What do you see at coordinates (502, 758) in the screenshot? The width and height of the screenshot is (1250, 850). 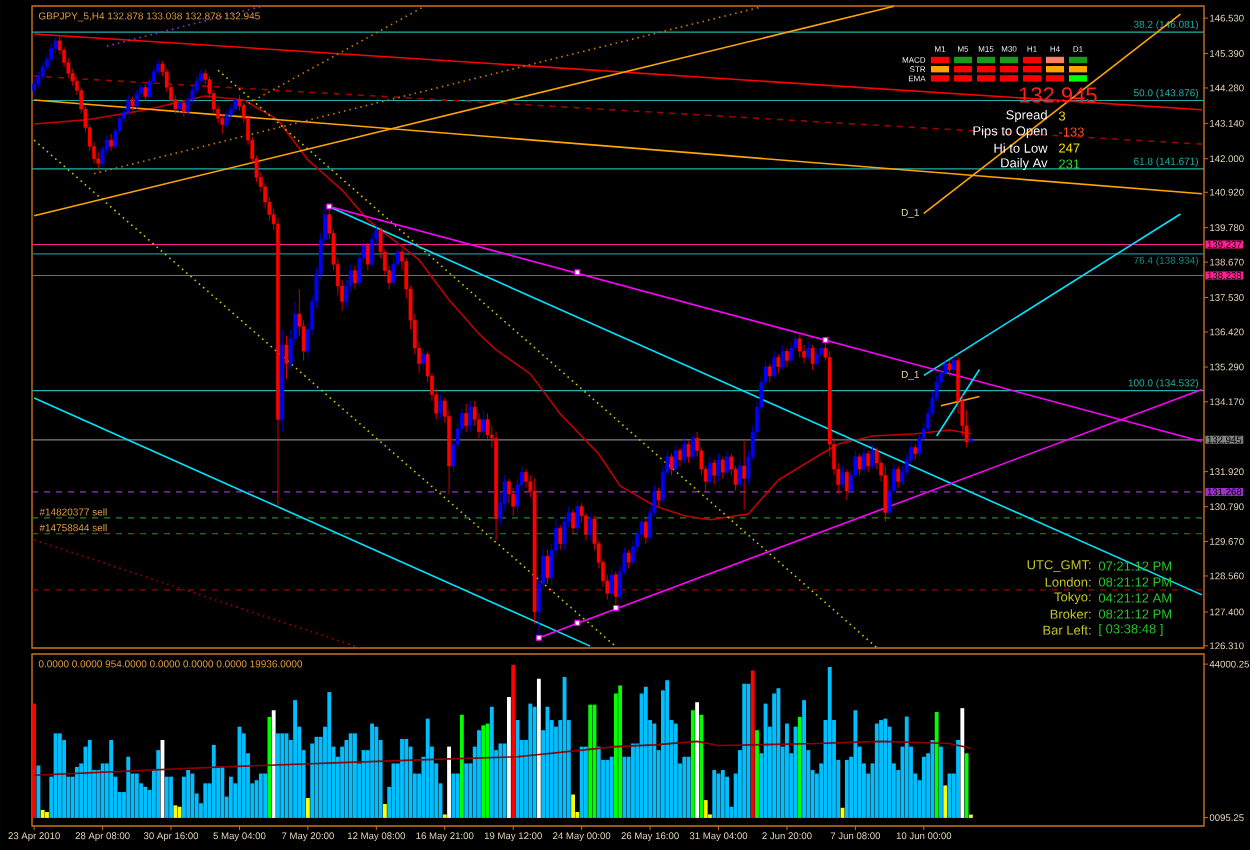 I see `line-series` at bounding box center [502, 758].